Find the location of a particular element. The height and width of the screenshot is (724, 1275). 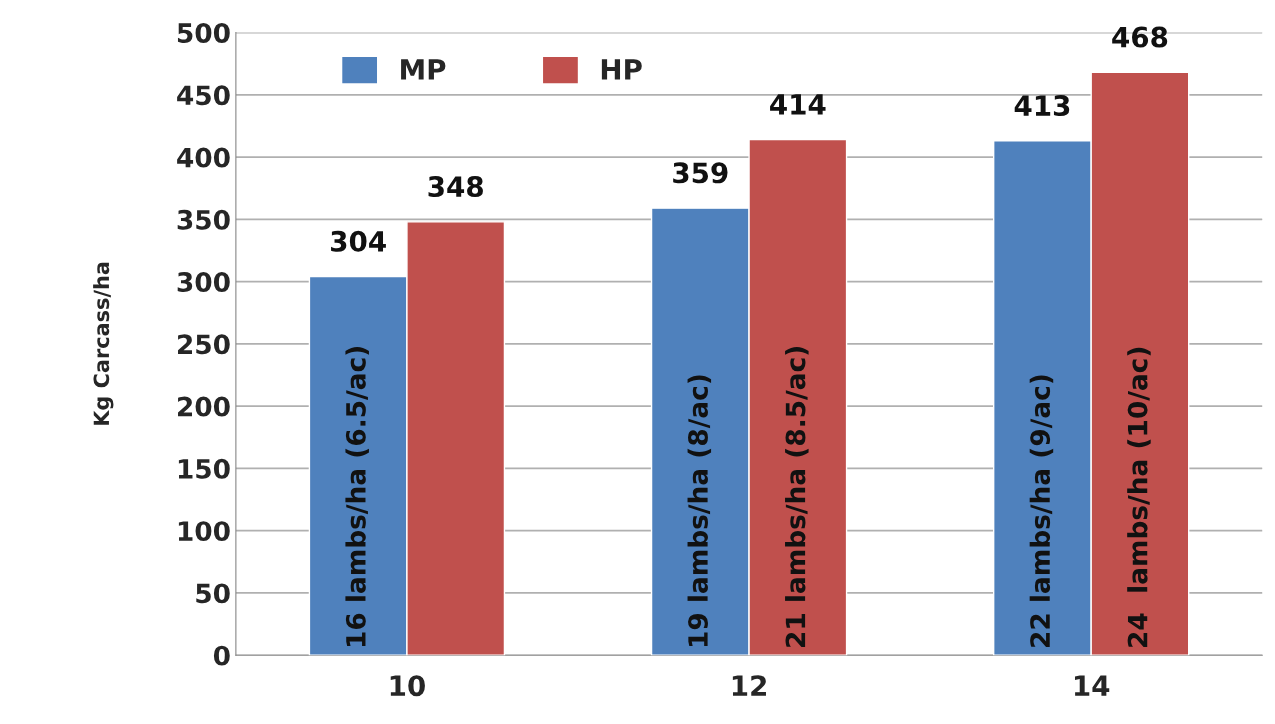

data-label: 468 is located at coordinates (1140, 37).